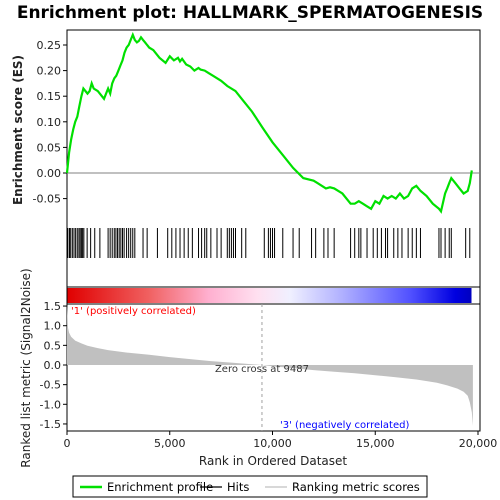 This screenshot has width=500, height=500. What do you see at coordinates (269, 243) in the screenshot?
I see `hits-marks` at bounding box center [269, 243].